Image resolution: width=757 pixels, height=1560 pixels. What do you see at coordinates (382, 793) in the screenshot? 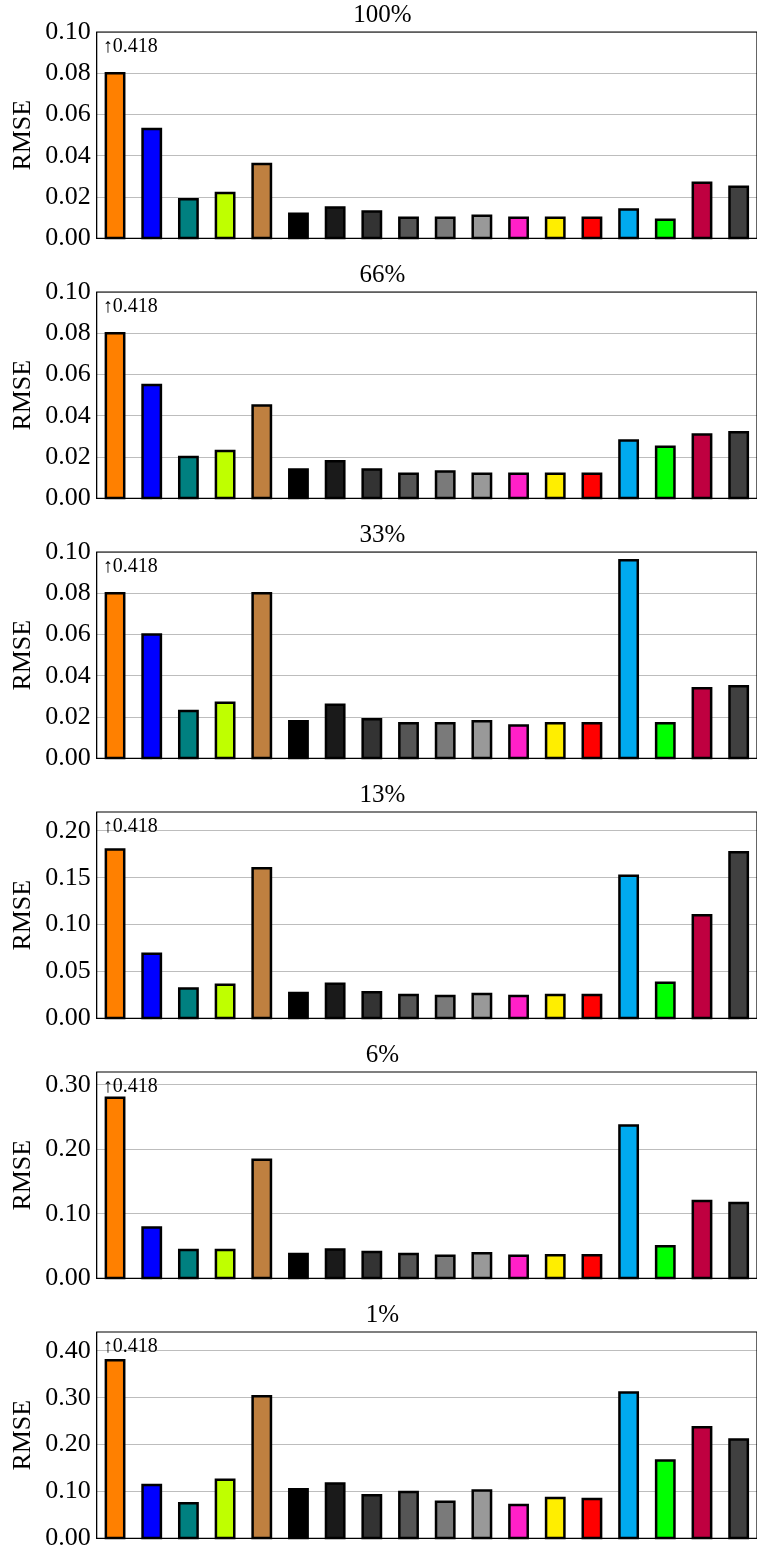
I see `chart-title: 13%` at bounding box center [382, 793].